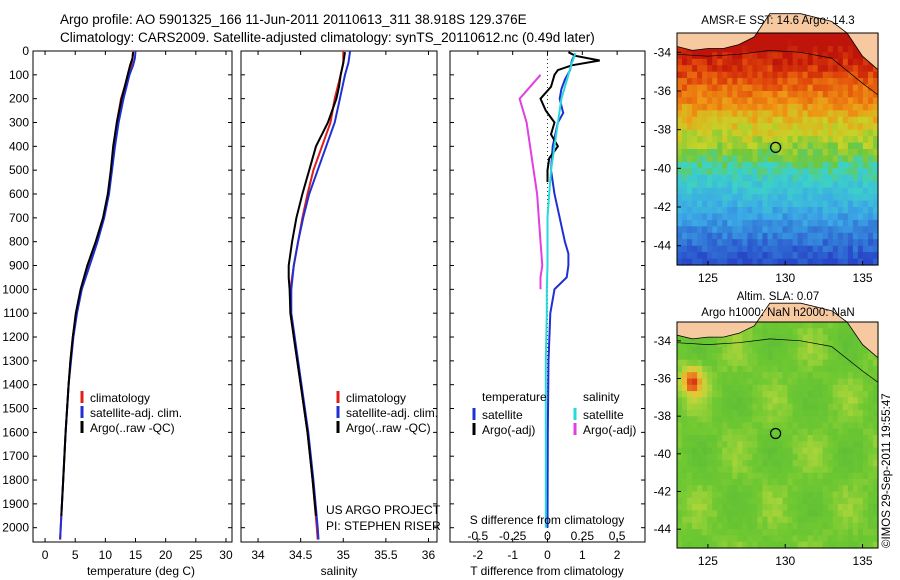 The image size is (900, 580). I want to click on legend-label: satellite-adj. clim., so click(392, 413).